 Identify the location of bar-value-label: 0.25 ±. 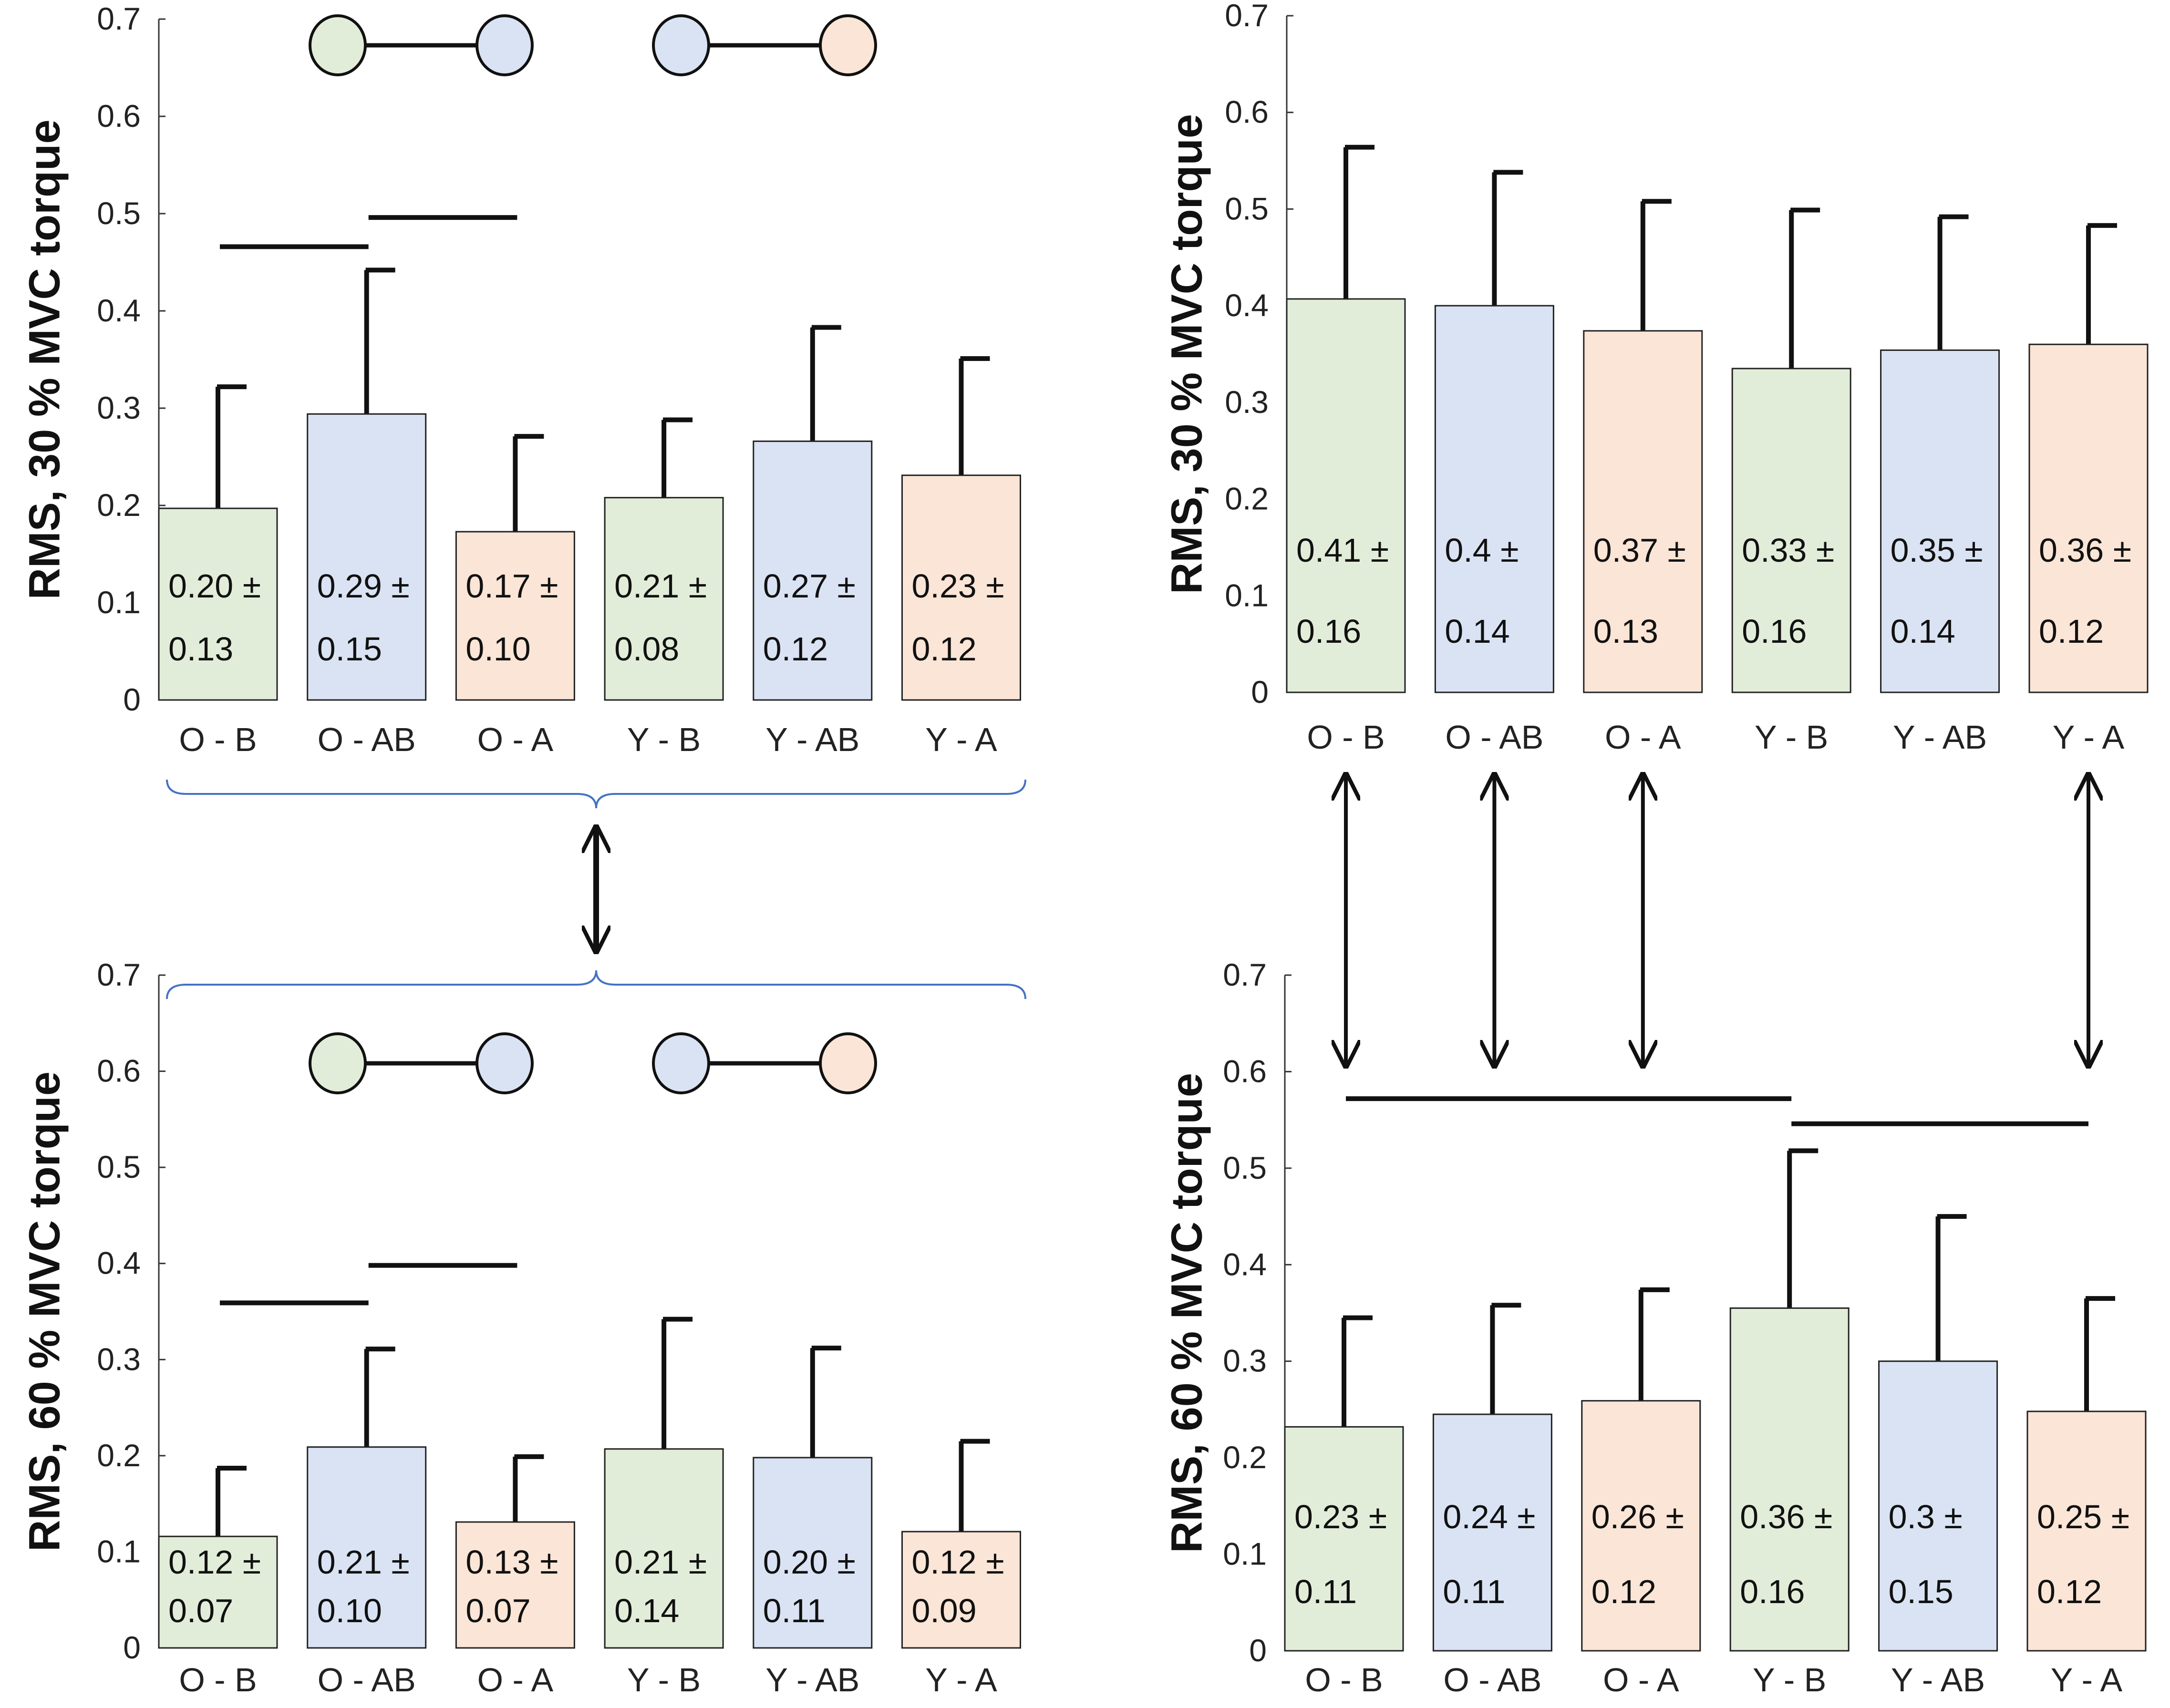
(2083, 1516).